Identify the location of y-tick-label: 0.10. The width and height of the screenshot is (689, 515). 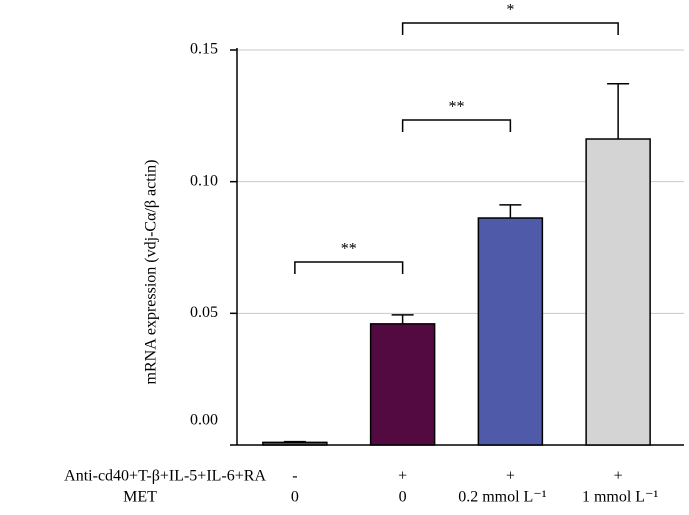
(204, 180).